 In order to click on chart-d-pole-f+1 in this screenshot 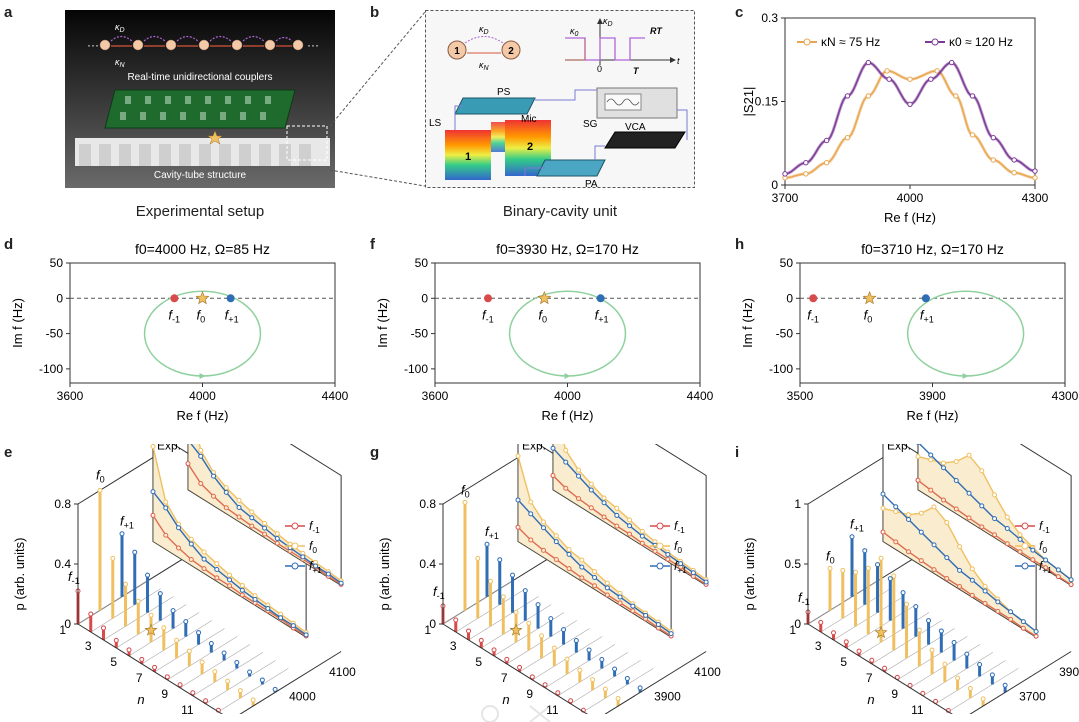, I will do `click(231, 298)`.